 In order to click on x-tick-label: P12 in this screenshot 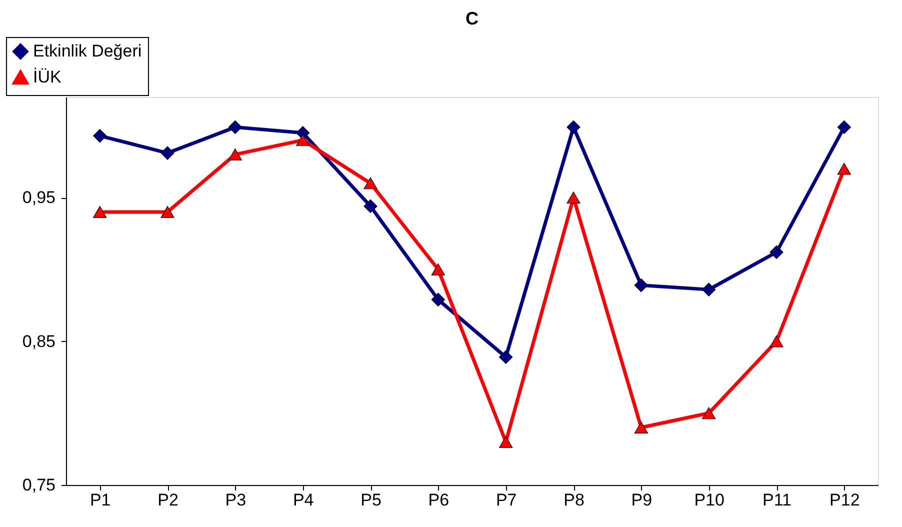, I will do `click(845, 500)`.